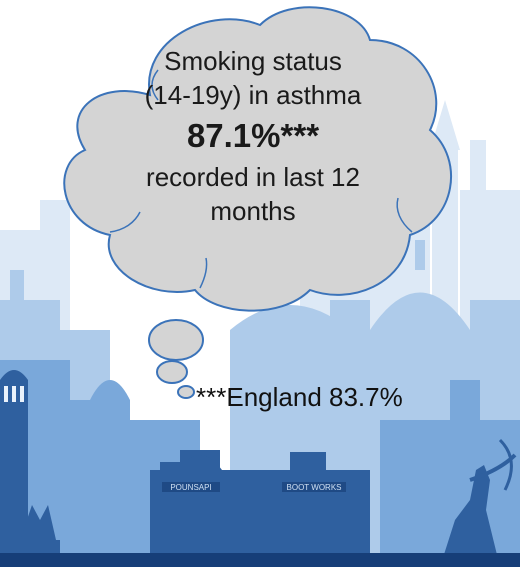  What do you see at coordinates (299, 397) in the screenshot?
I see `england-footnote: ***England 83.7%` at bounding box center [299, 397].